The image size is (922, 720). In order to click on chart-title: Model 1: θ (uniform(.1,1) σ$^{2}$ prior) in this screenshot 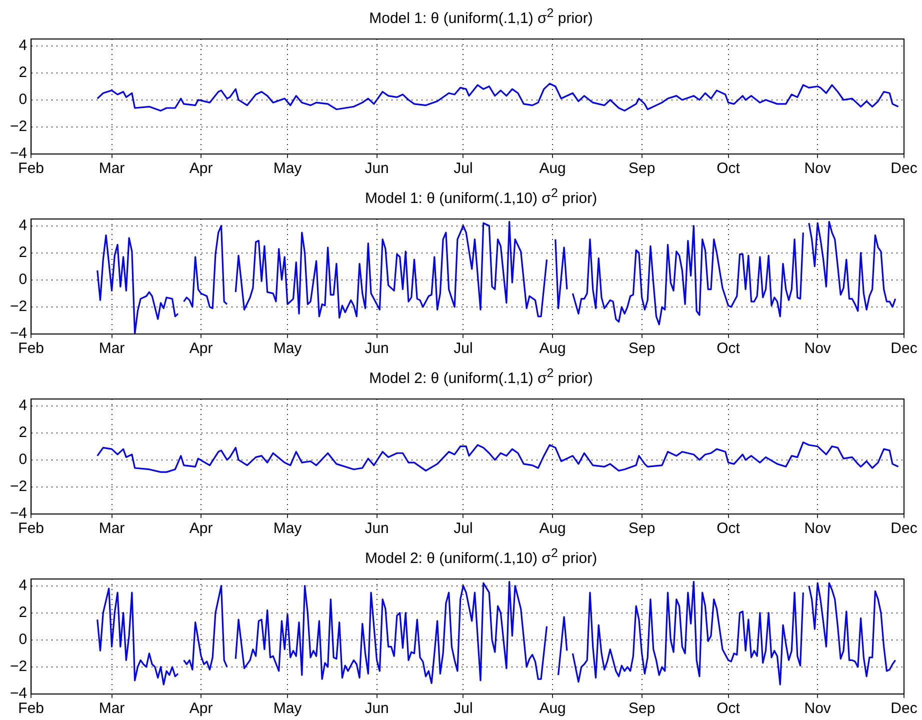, I will do `click(481, 16)`.